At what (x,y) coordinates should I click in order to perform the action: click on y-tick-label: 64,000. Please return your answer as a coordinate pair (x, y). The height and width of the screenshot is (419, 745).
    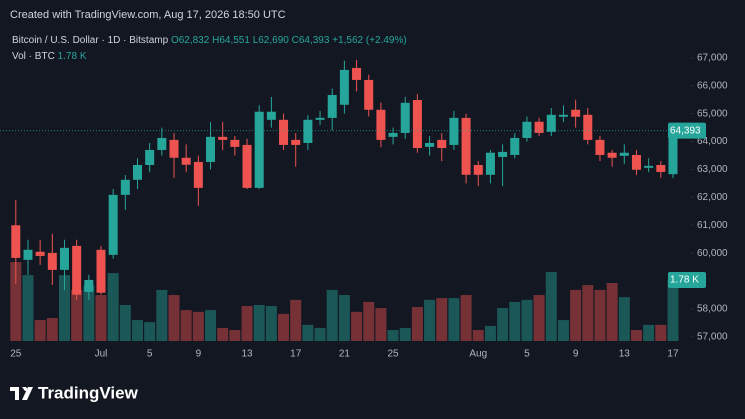
    Looking at the image, I should click on (712, 141).